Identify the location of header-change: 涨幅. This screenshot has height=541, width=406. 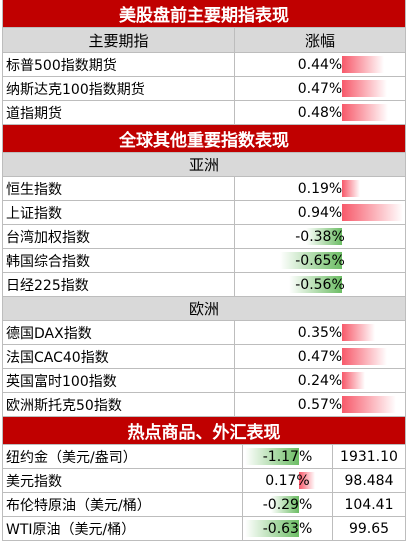
(319, 40).